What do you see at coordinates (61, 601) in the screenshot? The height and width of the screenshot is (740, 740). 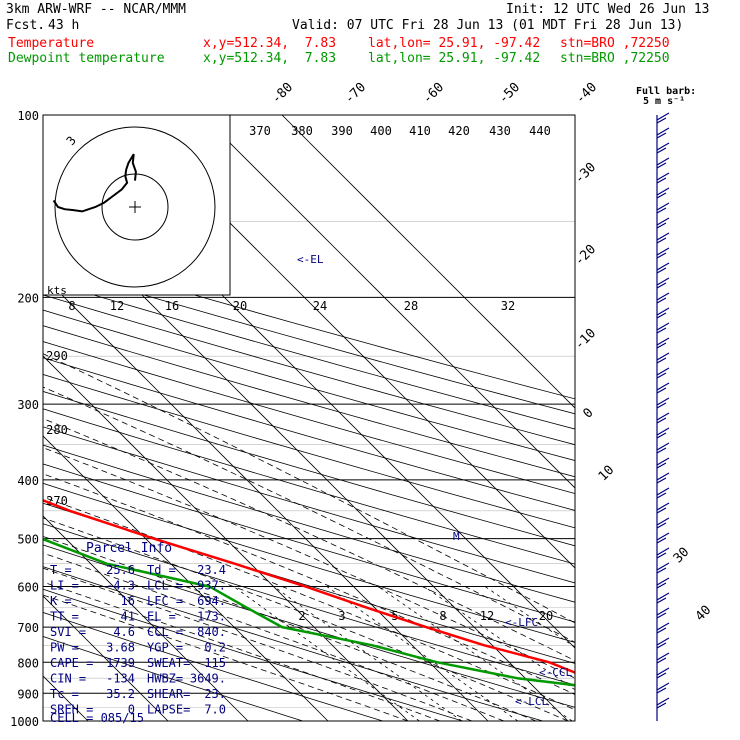 I see `parcel-row-label: K =` at bounding box center [61, 601].